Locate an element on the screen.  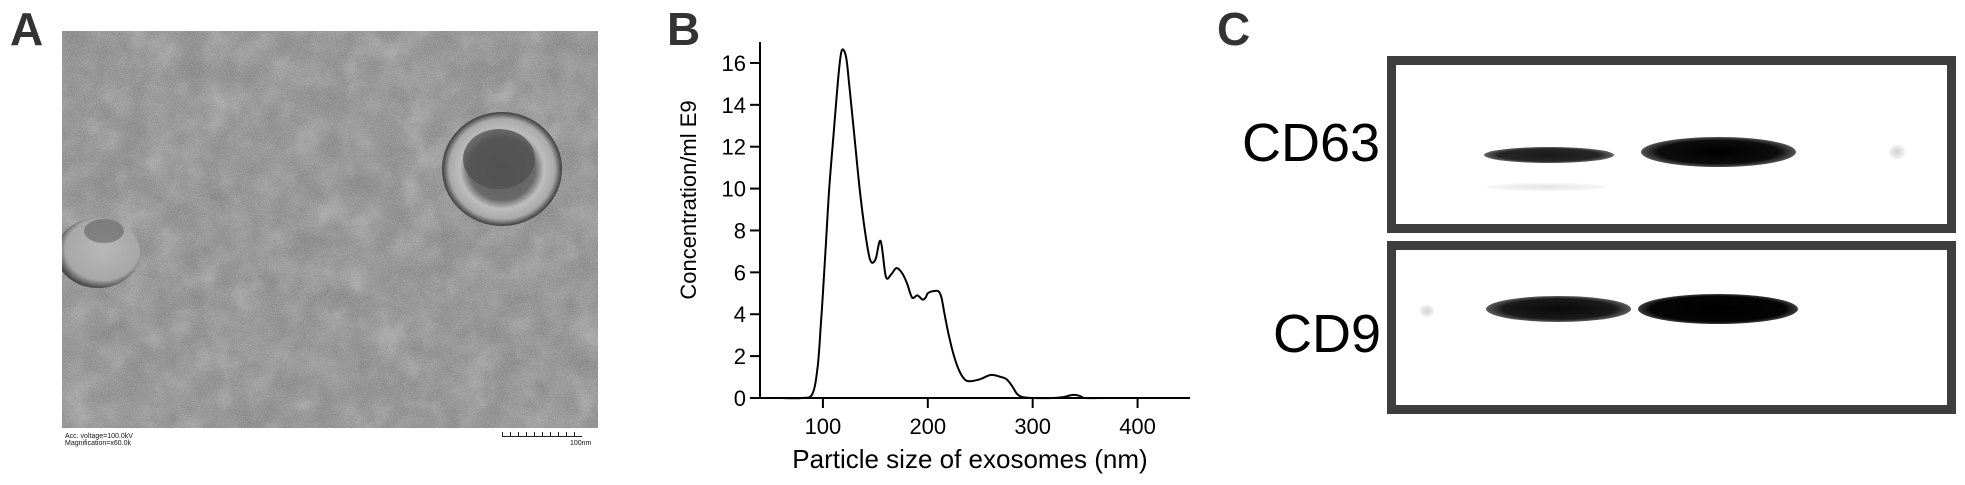
x-tick-label: 400 is located at coordinates (1137, 426).